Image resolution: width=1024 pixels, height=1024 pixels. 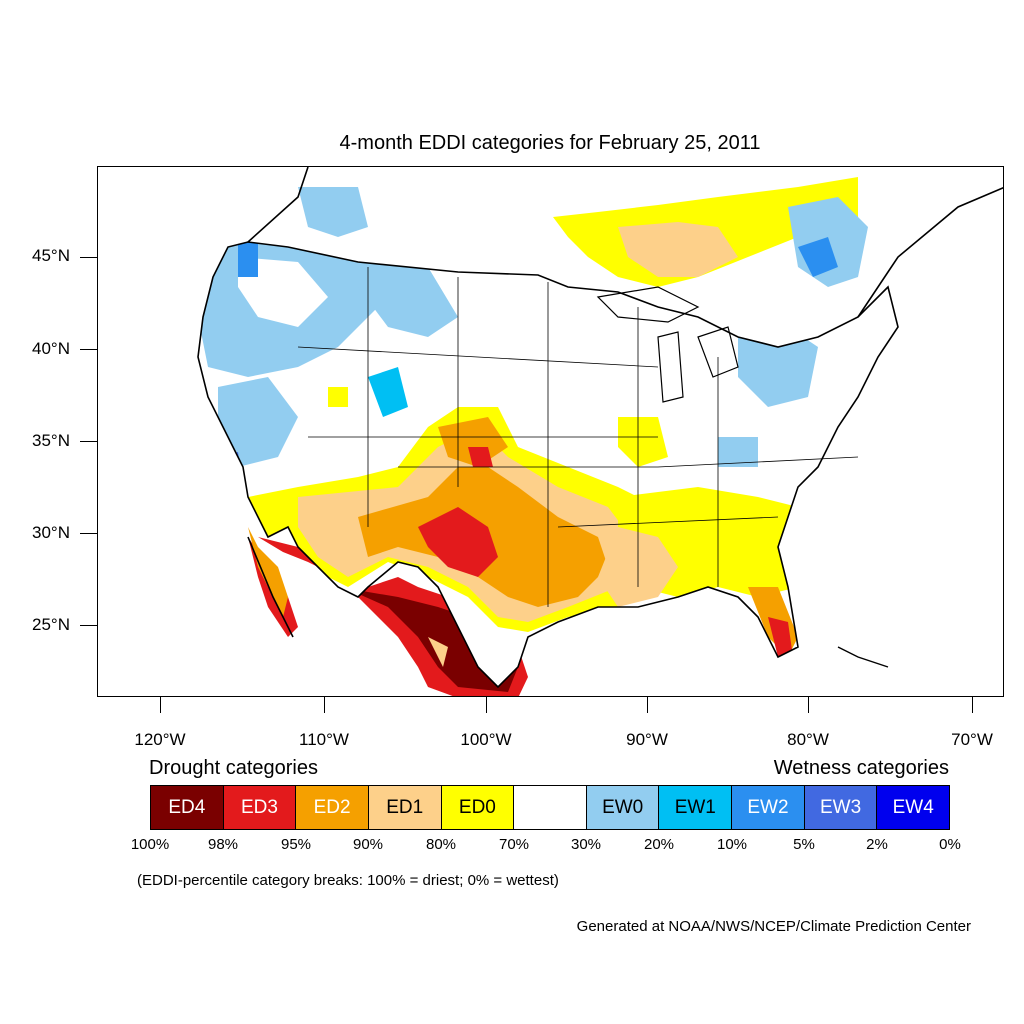 I want to click on cuba-coast, so click(x=863, y=657).